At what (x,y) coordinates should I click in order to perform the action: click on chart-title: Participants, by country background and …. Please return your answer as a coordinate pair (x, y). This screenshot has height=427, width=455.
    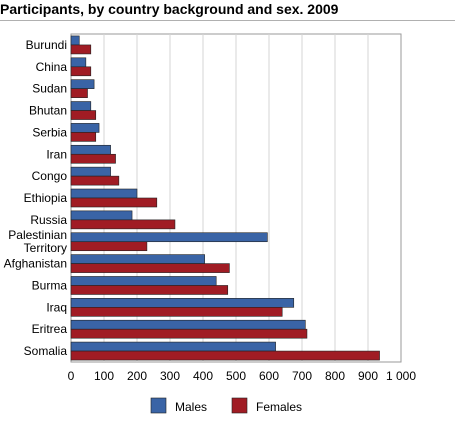
    Looking at the image, I should click on (169, 9).